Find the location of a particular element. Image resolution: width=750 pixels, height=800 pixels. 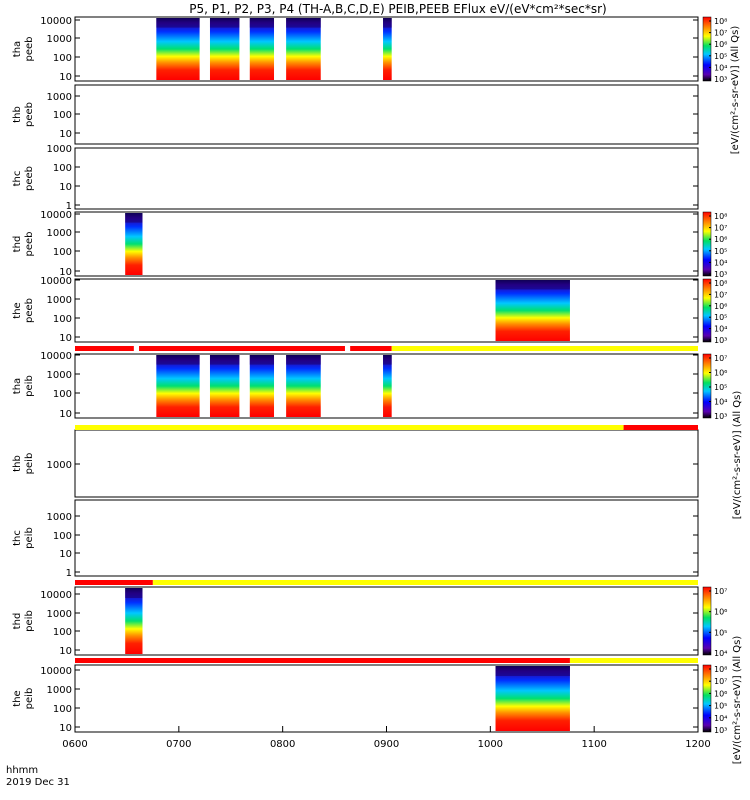

colorbar-tick-label-tha-peeb-2: 10⁵ is located at coordinates (720, 56).